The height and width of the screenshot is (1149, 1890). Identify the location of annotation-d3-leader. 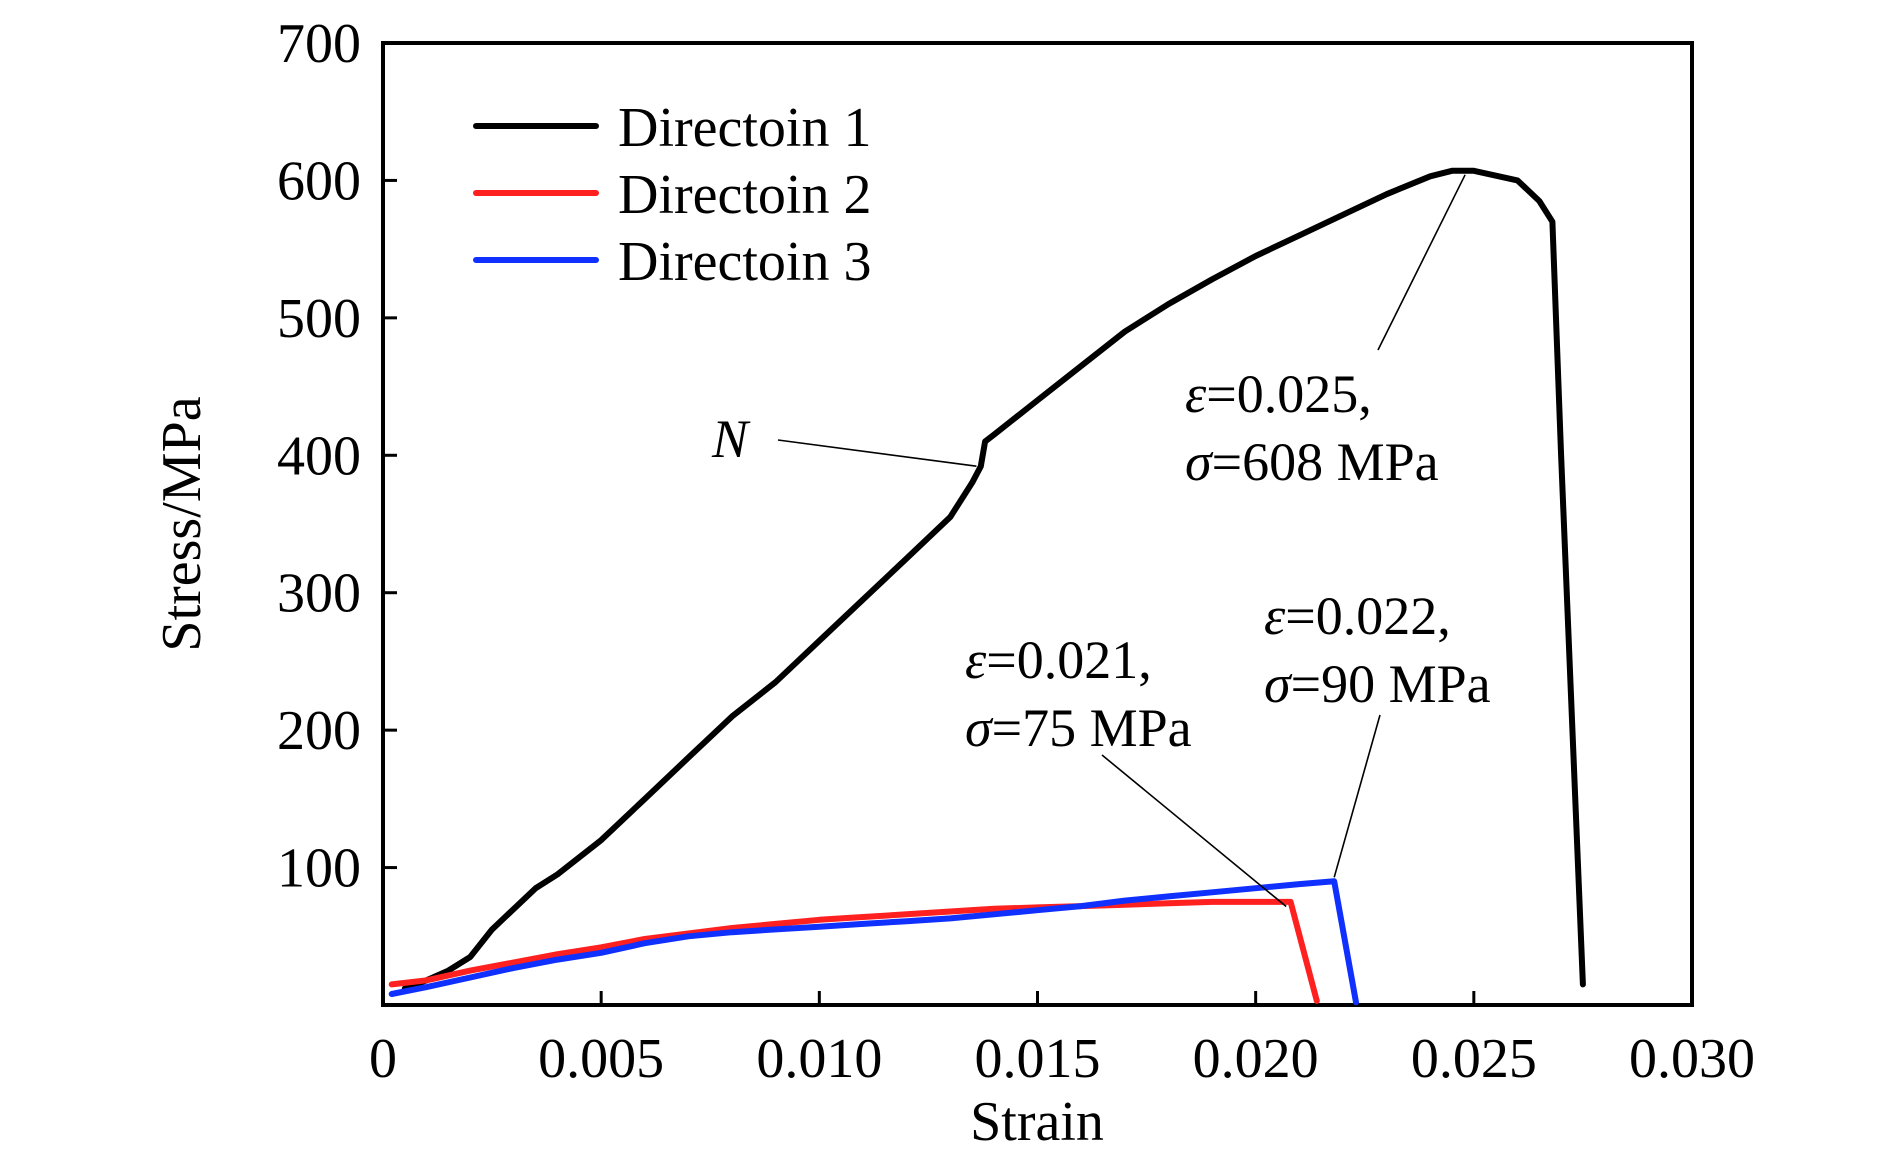
(1357, 796).